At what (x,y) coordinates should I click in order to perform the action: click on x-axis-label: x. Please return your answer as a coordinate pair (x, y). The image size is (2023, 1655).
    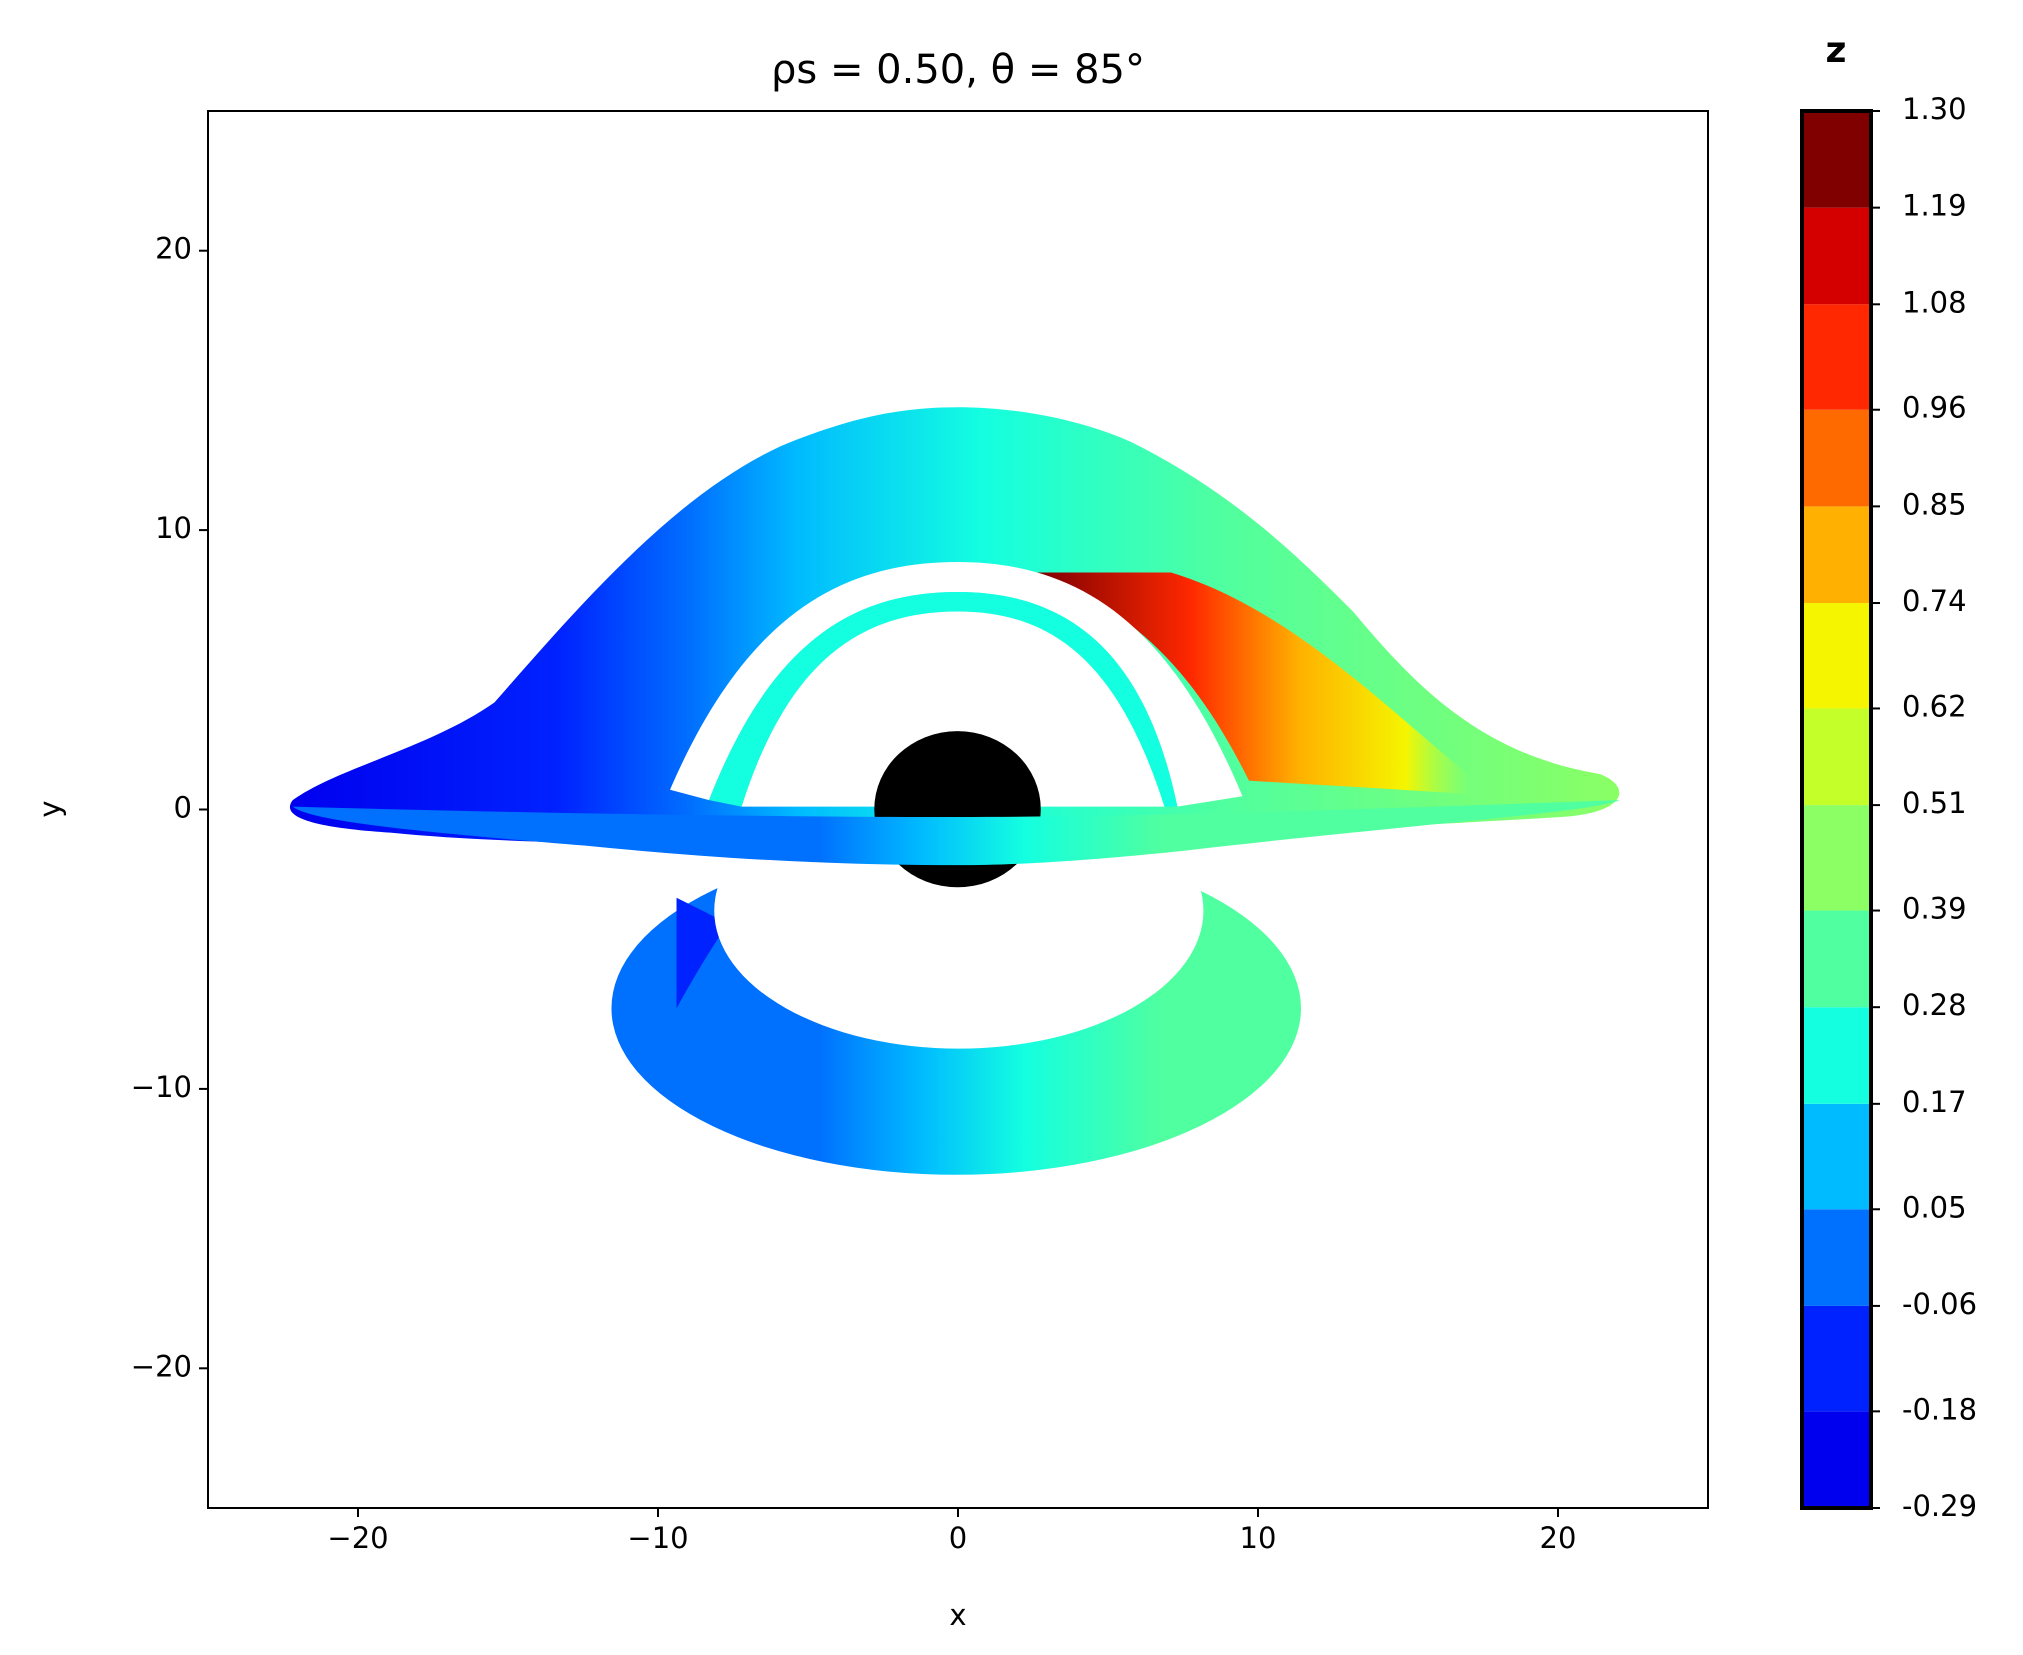
    Looking at the image, I should click on (957, 1615).